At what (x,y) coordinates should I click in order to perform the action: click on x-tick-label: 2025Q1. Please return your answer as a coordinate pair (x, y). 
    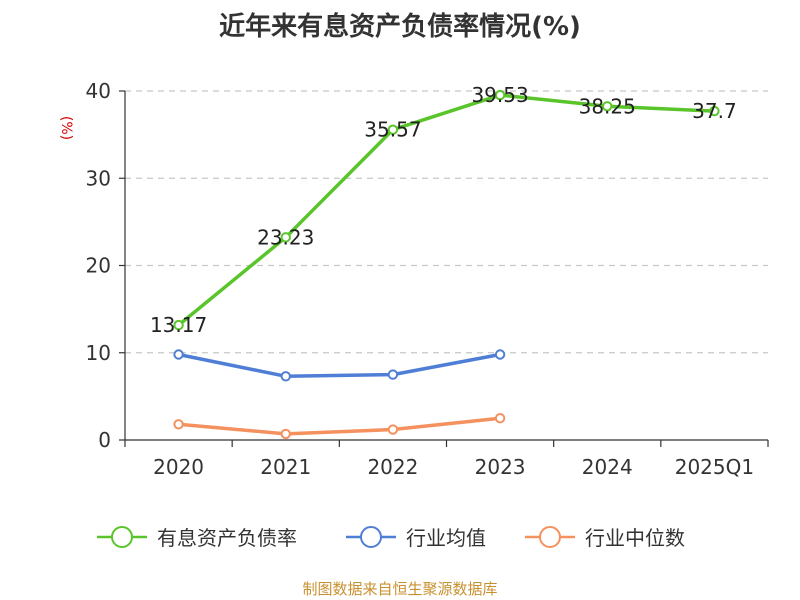
    Looking at the image, I should click on (714, 467).